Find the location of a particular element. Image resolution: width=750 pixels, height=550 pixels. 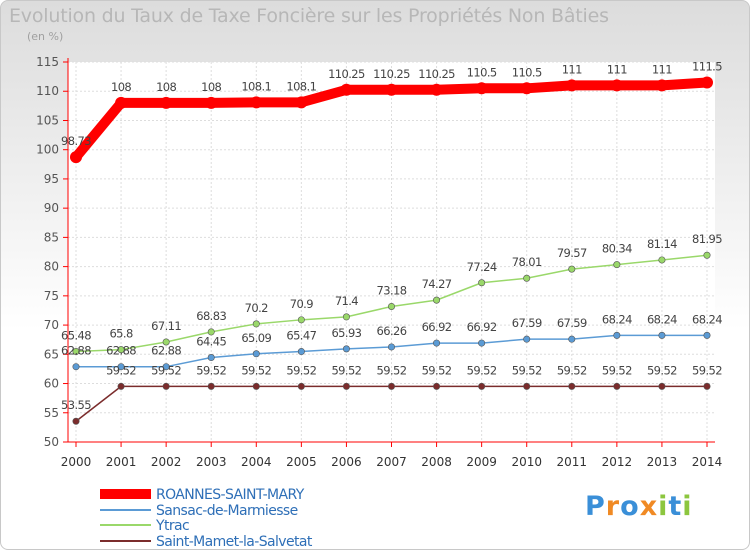

x-tick-label: 2009 is located at coordinates (481, 462).